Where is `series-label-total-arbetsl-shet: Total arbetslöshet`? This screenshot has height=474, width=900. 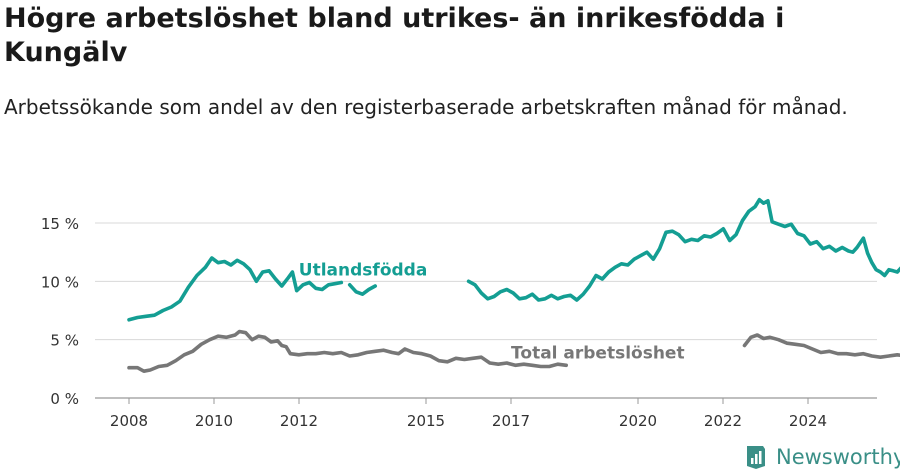 series-label-total-arbetsl-shet: Total arbetslöshet is located at coordinates (598, 353).